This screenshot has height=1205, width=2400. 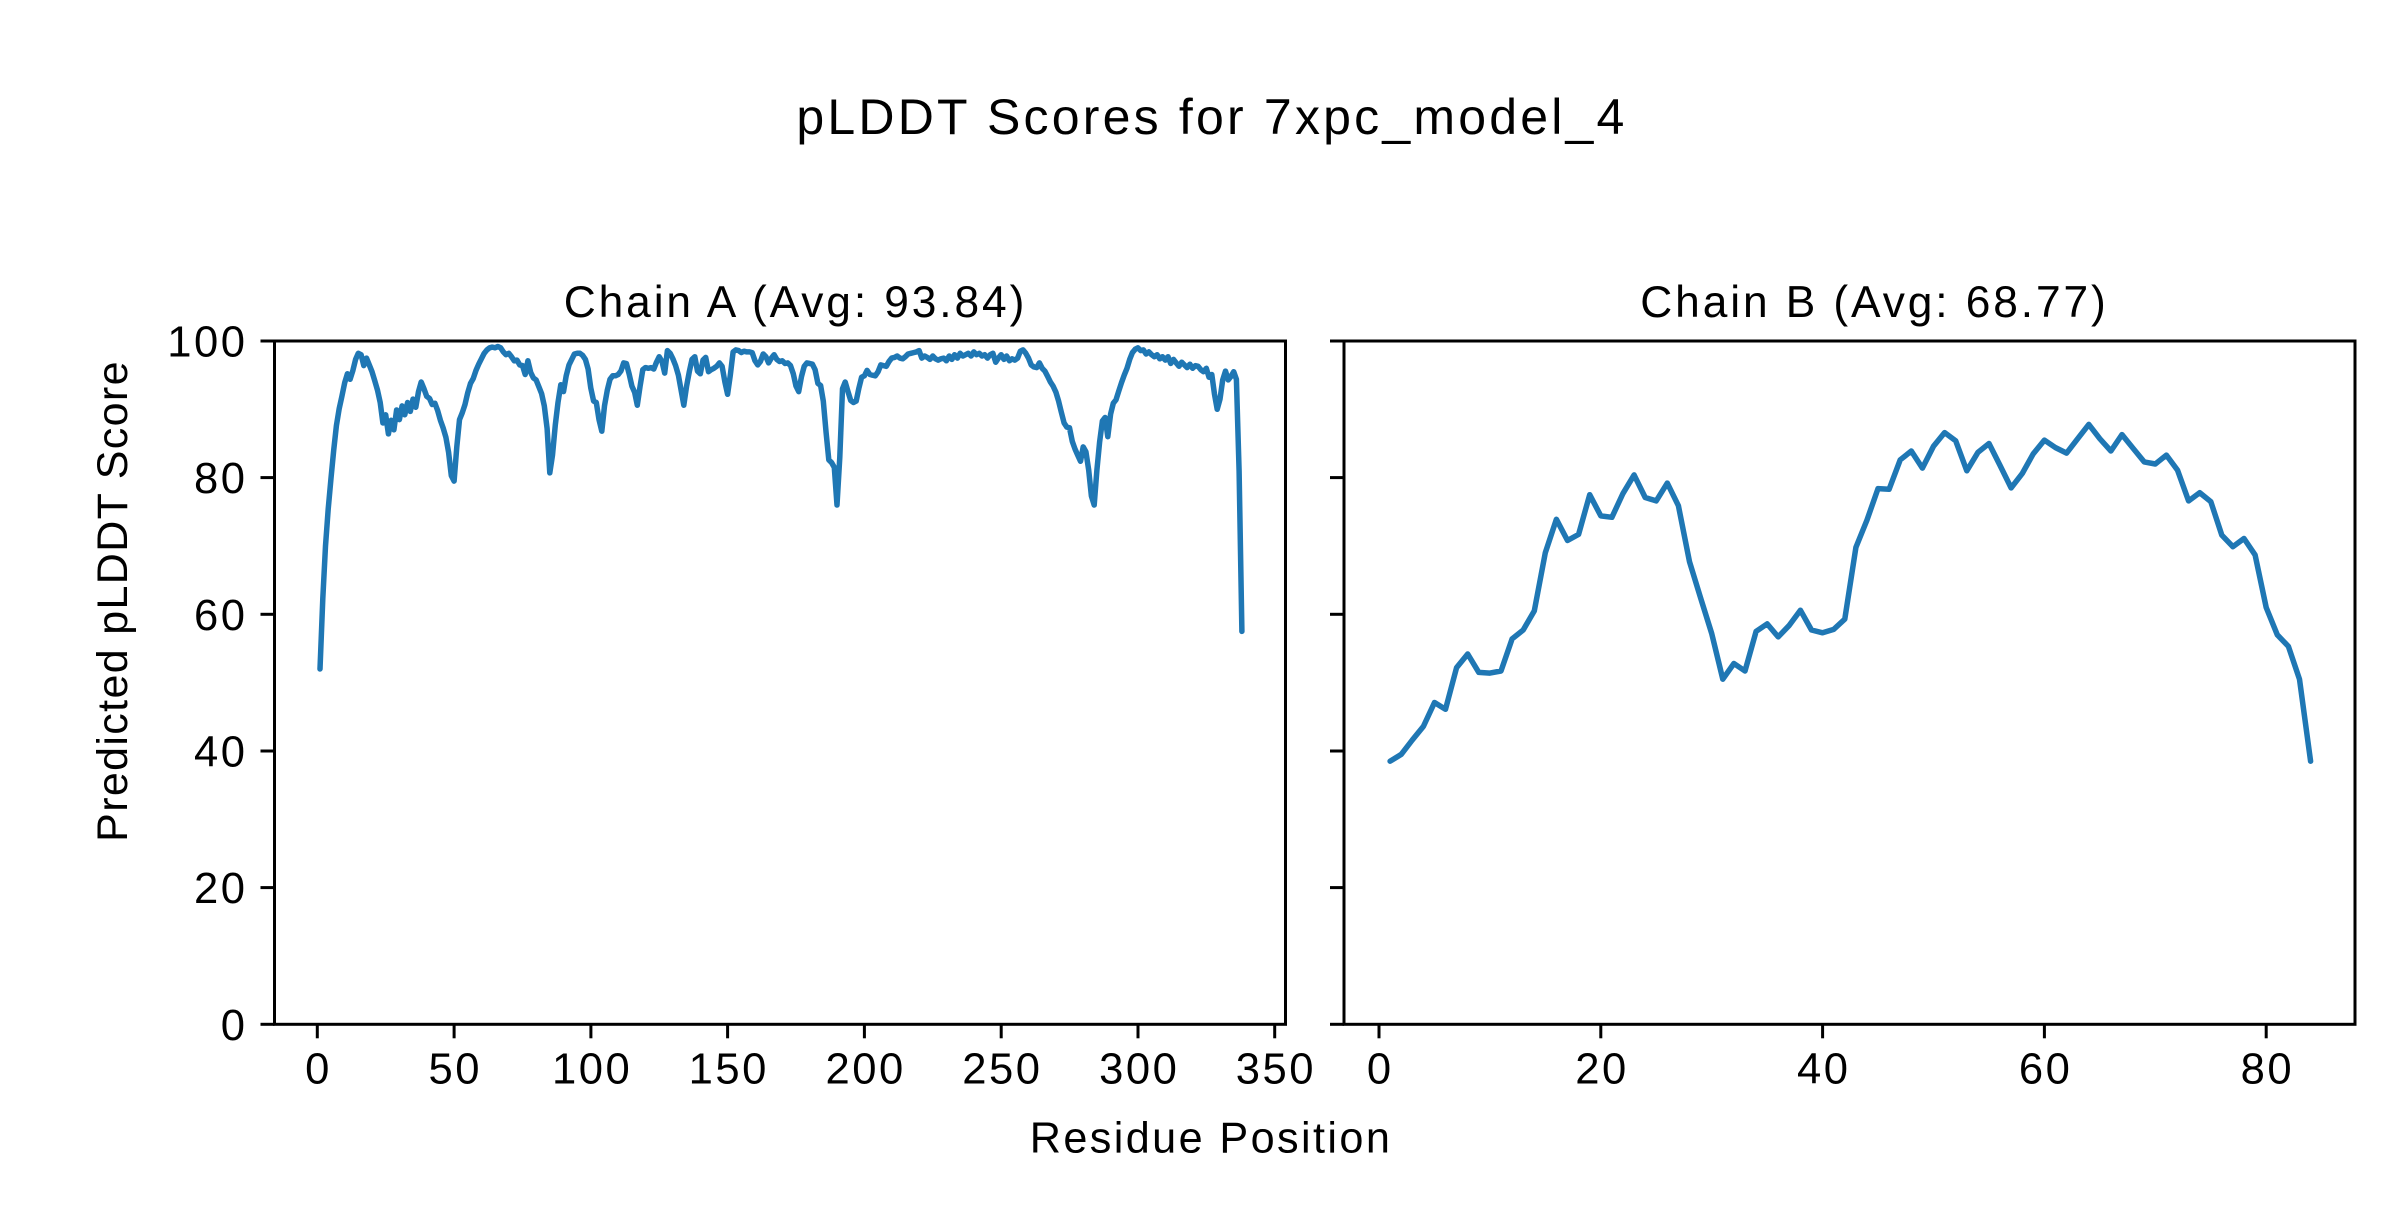 I want to click on svg-text: 350, so click(x=1276, y=1070).